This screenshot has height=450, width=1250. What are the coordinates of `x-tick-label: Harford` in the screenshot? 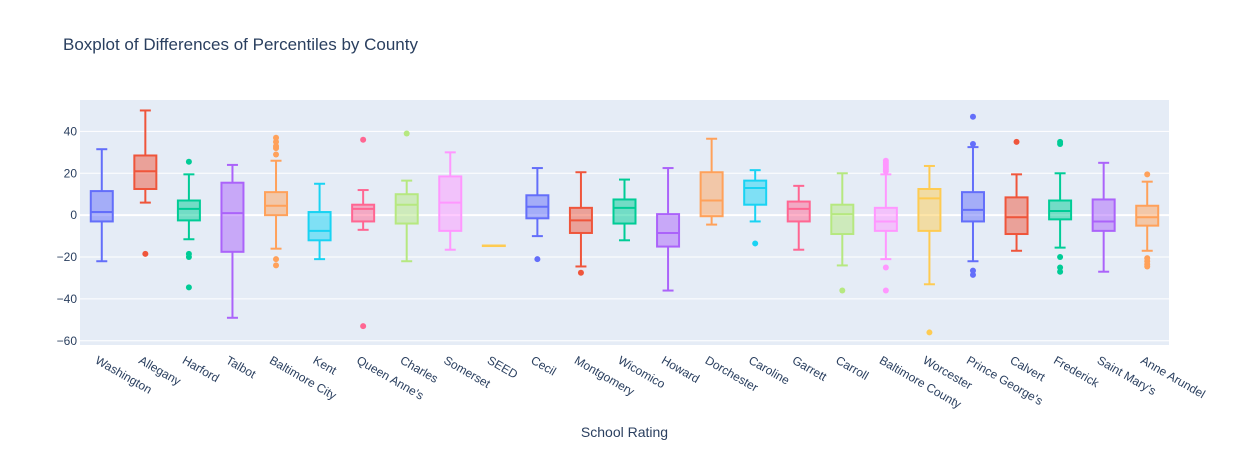 It's located at (201, 369).